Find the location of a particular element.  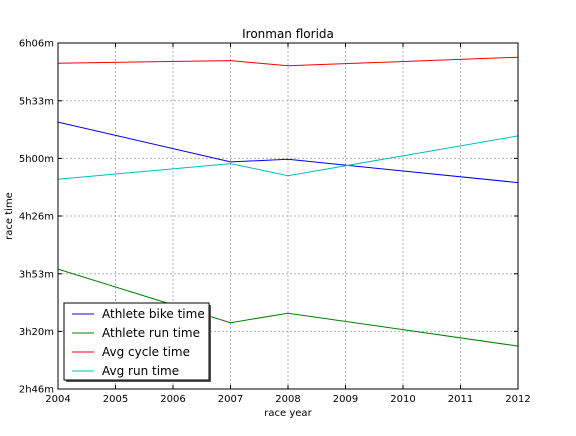

y-tick-label: 4h26m is located at coordinates (36, 217).